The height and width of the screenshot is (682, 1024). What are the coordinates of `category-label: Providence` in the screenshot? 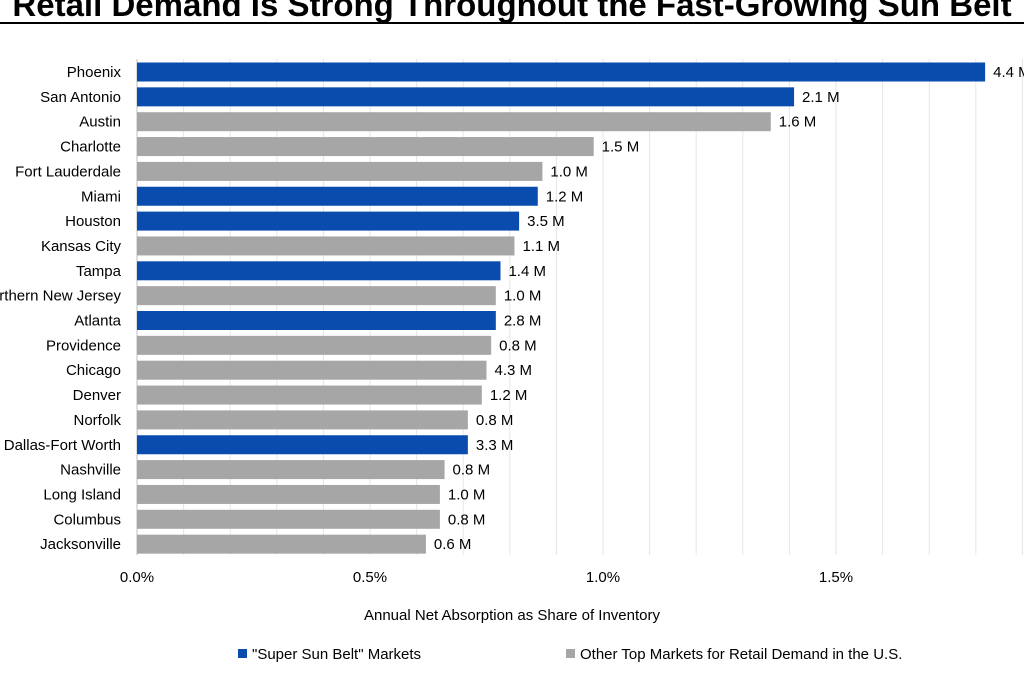 It's located at (83, 345).